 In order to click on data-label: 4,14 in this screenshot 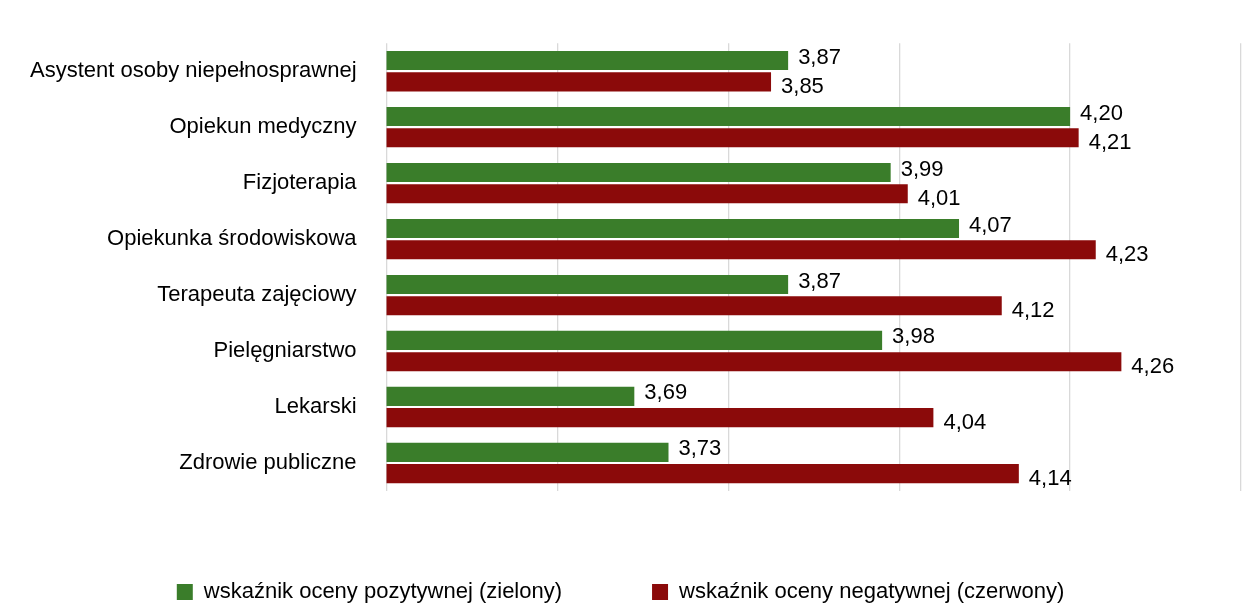, I will do `click(1050, 477)`.